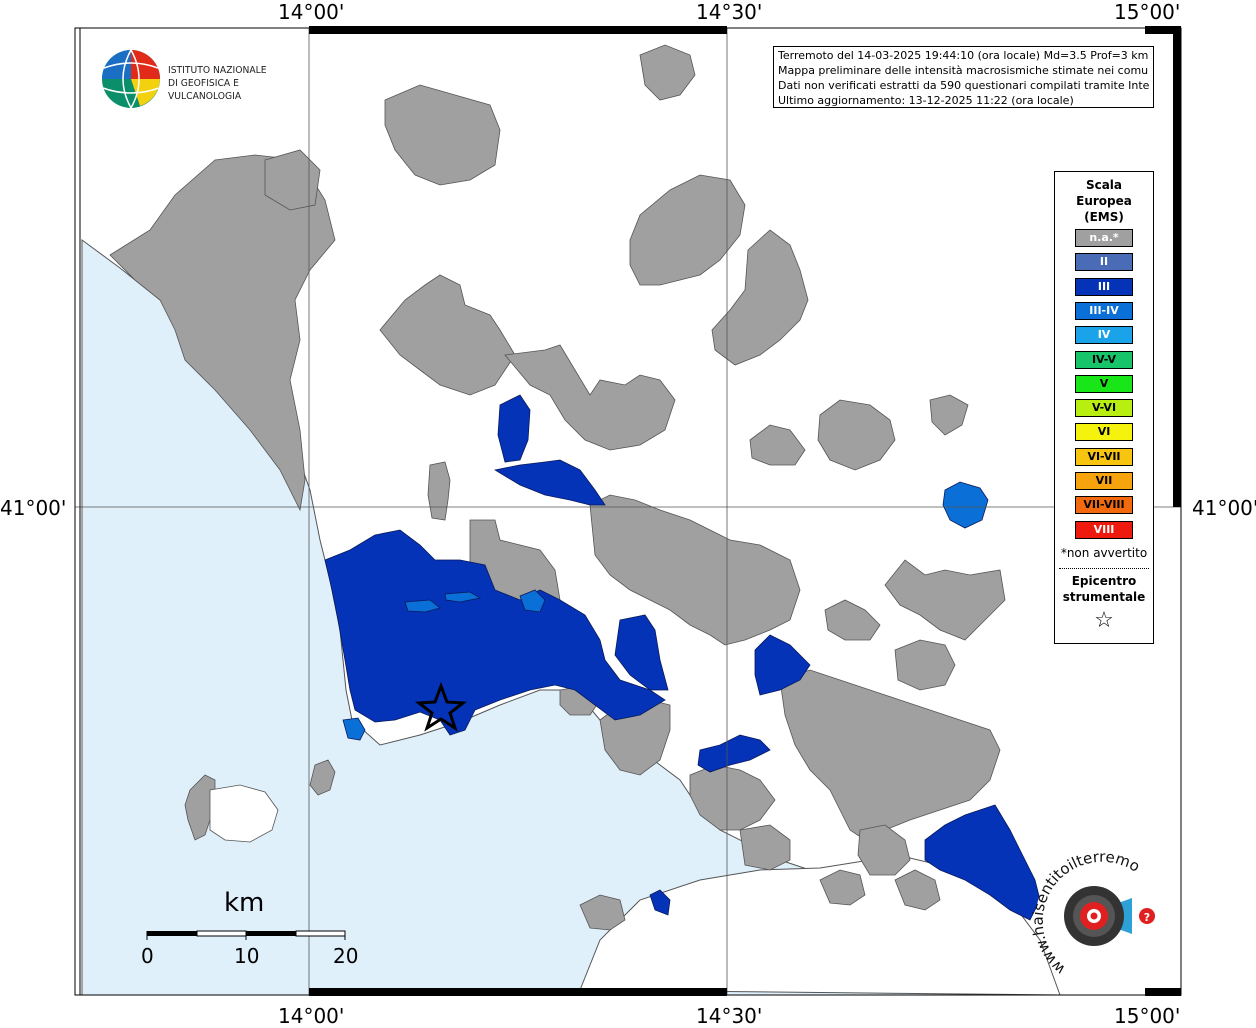 This screenshot has height=1028, width=1256. Describe the element at coordinates (1104, 383) in the screenshot. I see `legend-item-6: V` at that location.